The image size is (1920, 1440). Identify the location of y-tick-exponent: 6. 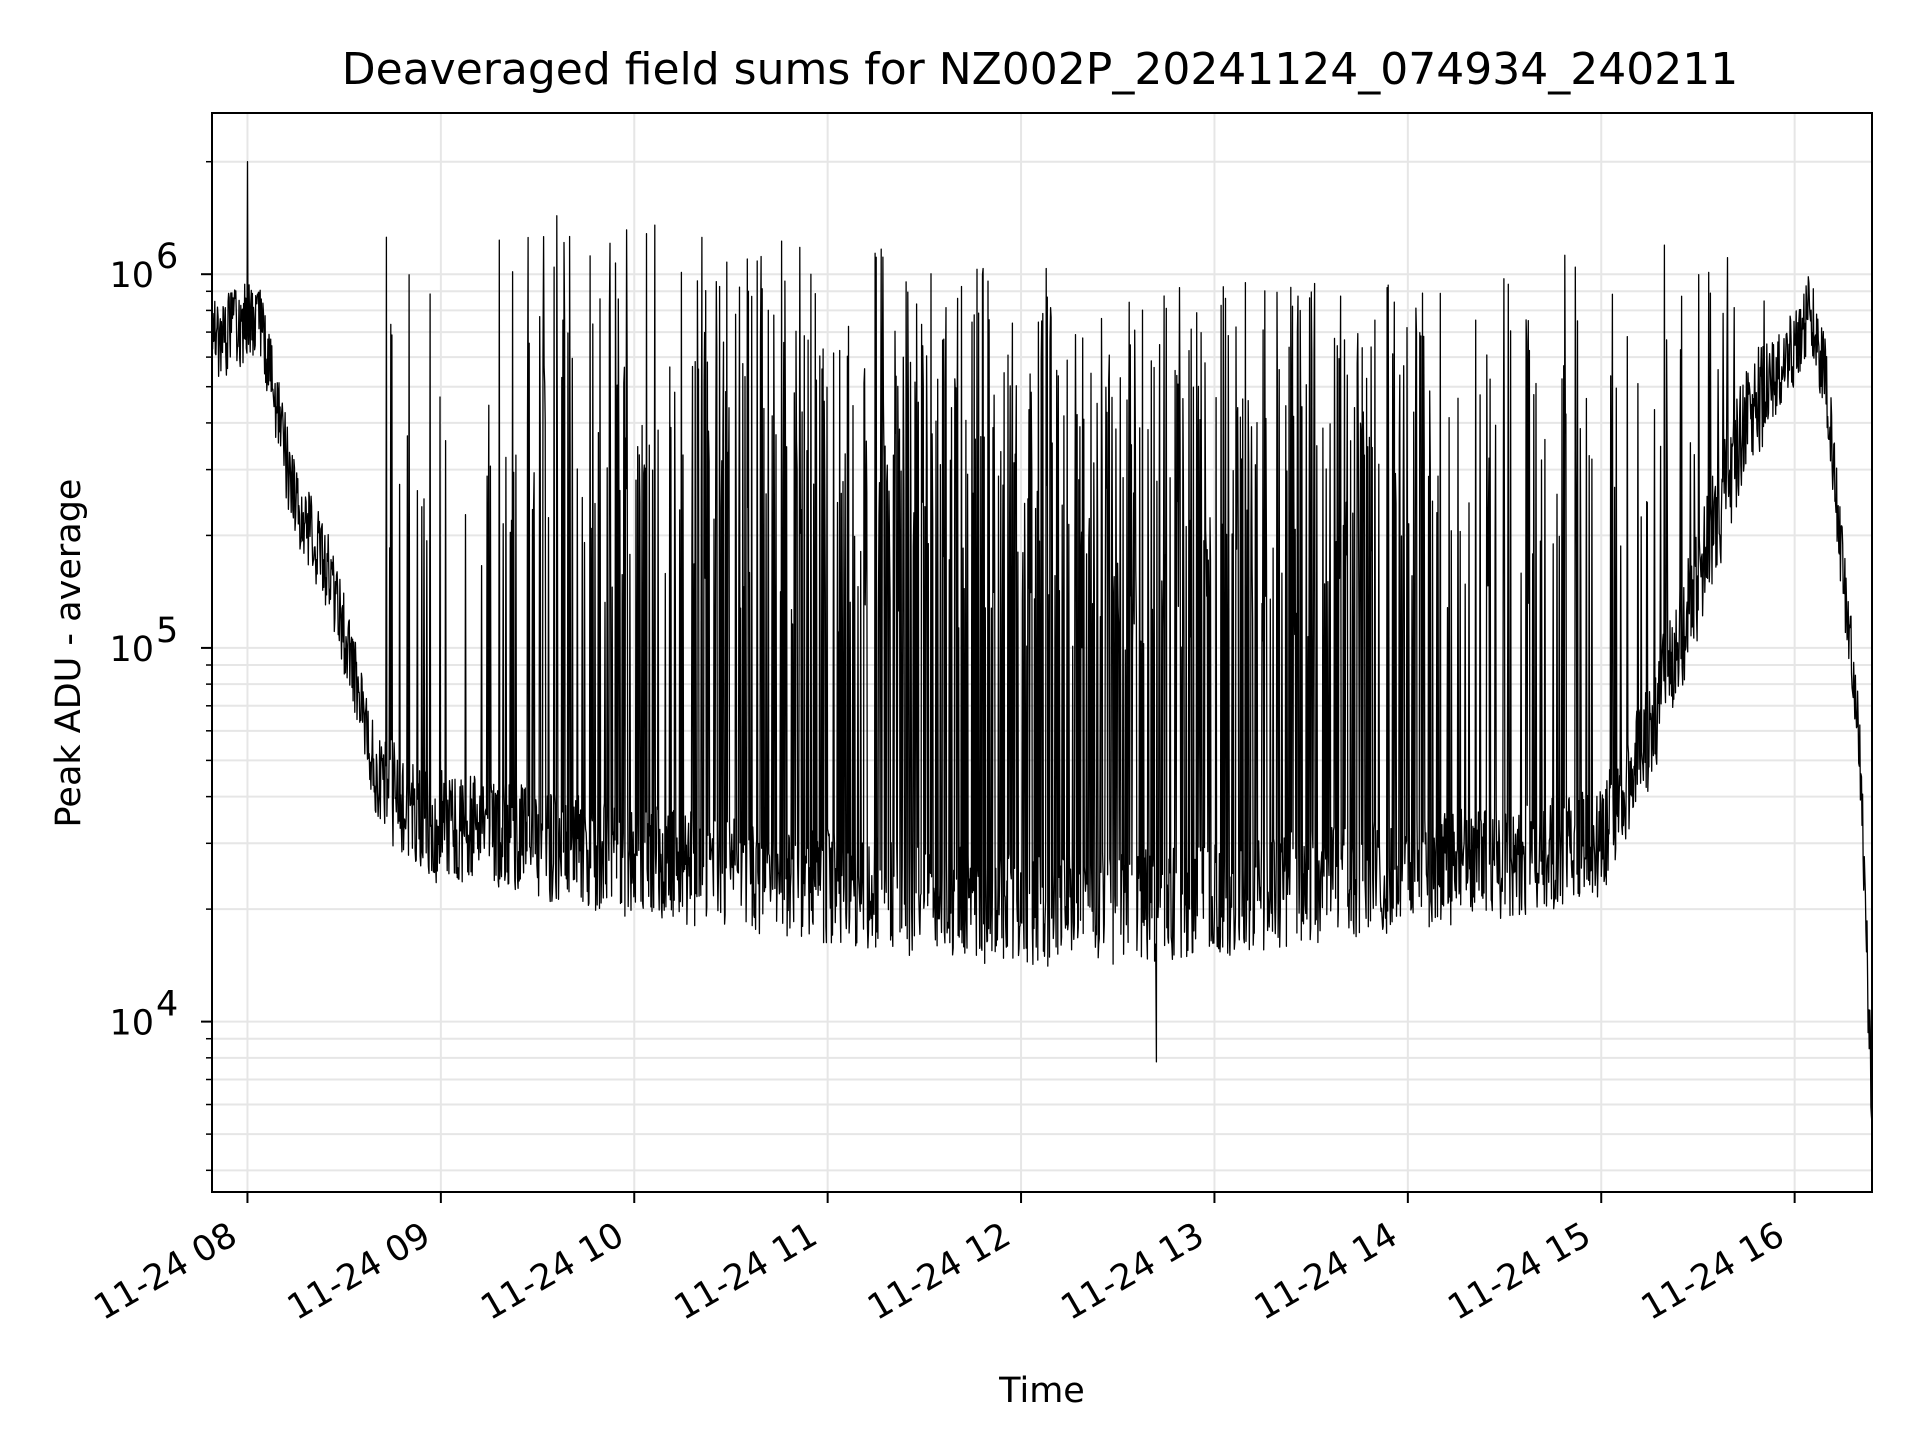
(167, 257).